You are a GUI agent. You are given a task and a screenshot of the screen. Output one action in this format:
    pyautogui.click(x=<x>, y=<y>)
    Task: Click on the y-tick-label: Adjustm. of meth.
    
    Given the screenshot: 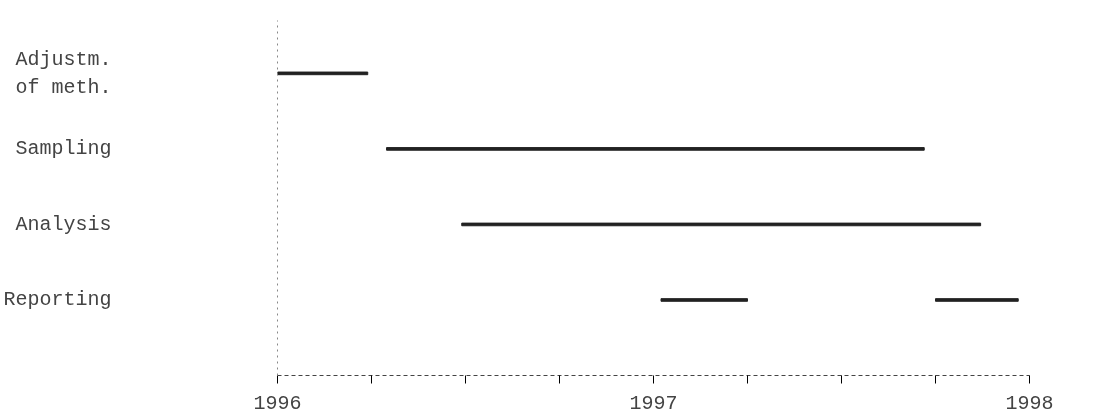 What is the action you would take?
    pyautogui.click(x=63, y=73)
    